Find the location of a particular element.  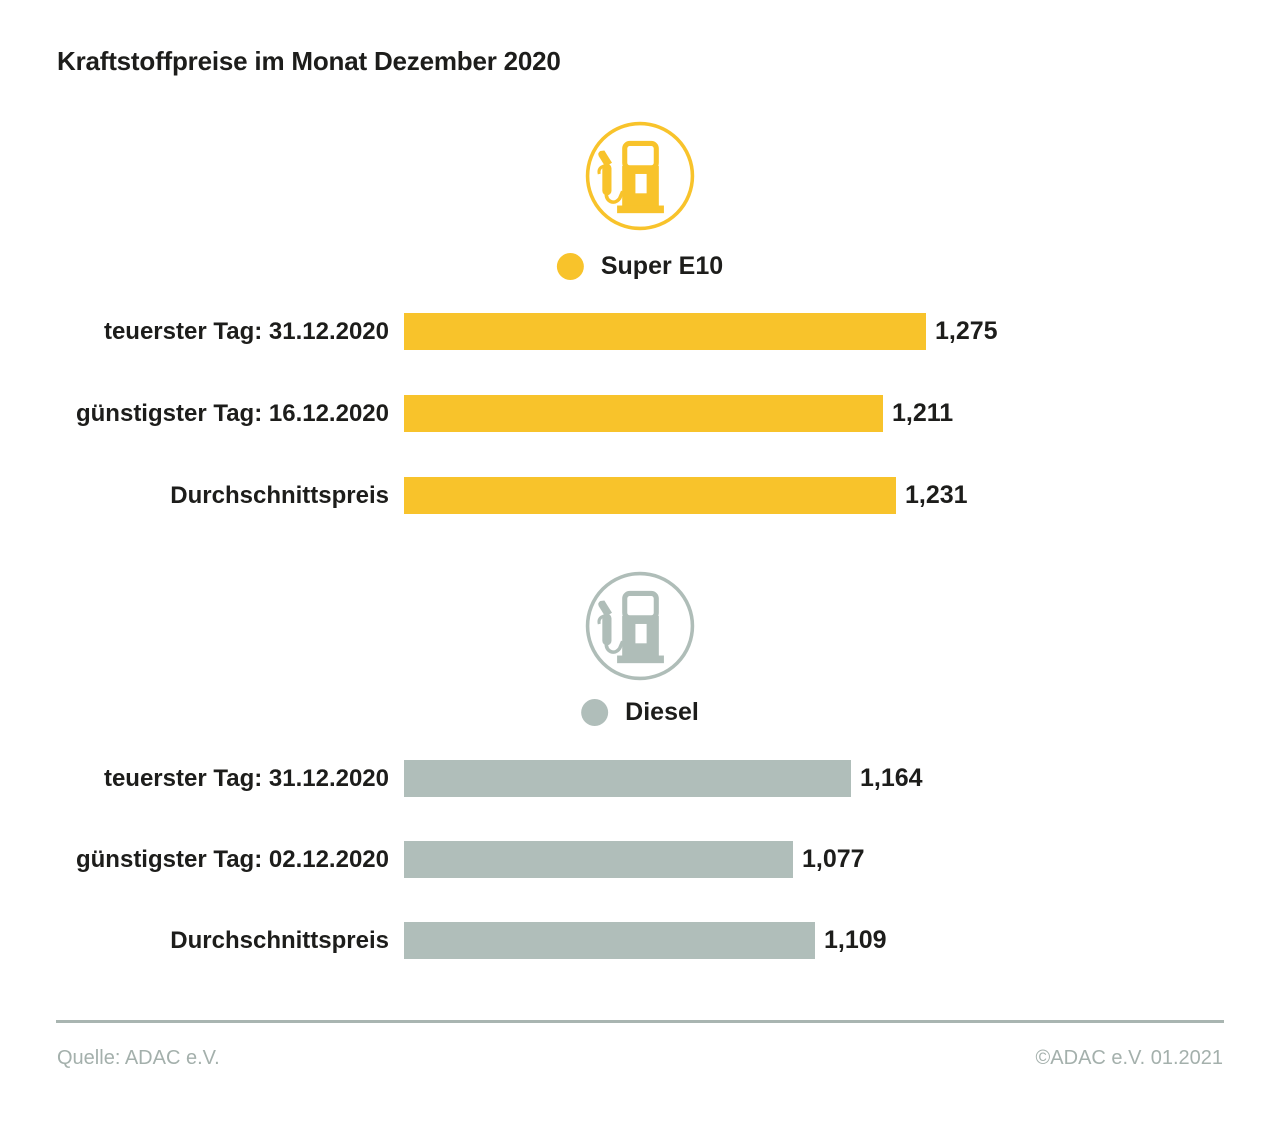

bar-super-guenstigster-tag is located at coordinates (643, 413).